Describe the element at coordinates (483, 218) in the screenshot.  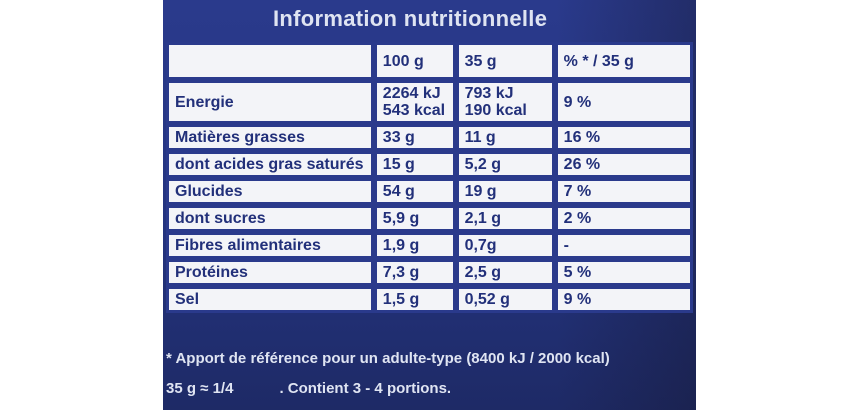
I see `value-35g-line: 2,1 g` at that location.